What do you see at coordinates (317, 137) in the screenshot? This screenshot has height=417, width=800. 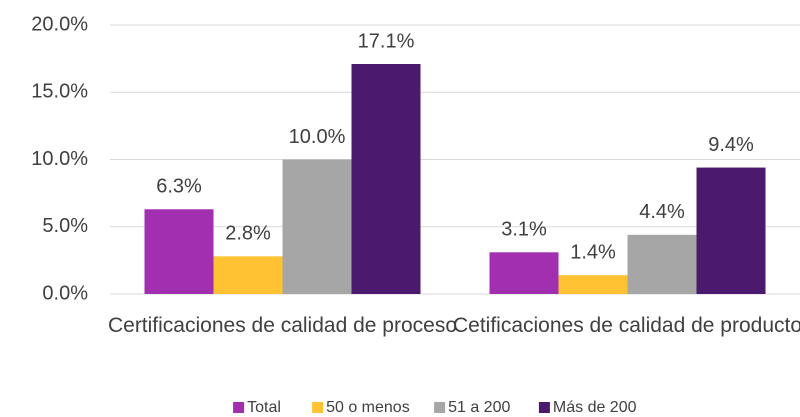 I see `data-label: 10.0%` at bounding box center [317, 137].